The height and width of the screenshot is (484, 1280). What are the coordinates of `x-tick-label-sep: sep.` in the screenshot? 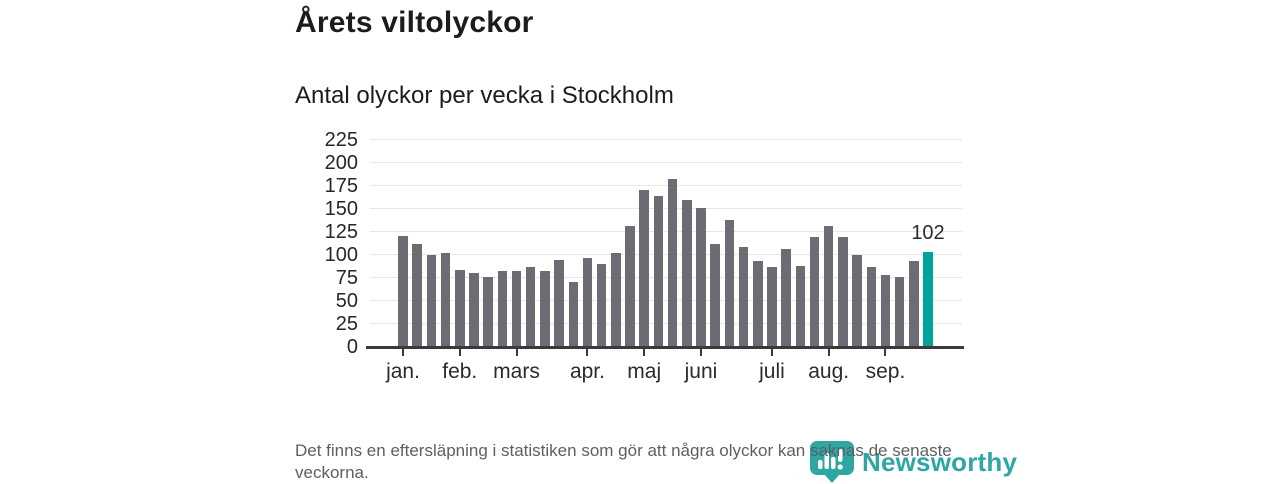 It's located at (885, 371).